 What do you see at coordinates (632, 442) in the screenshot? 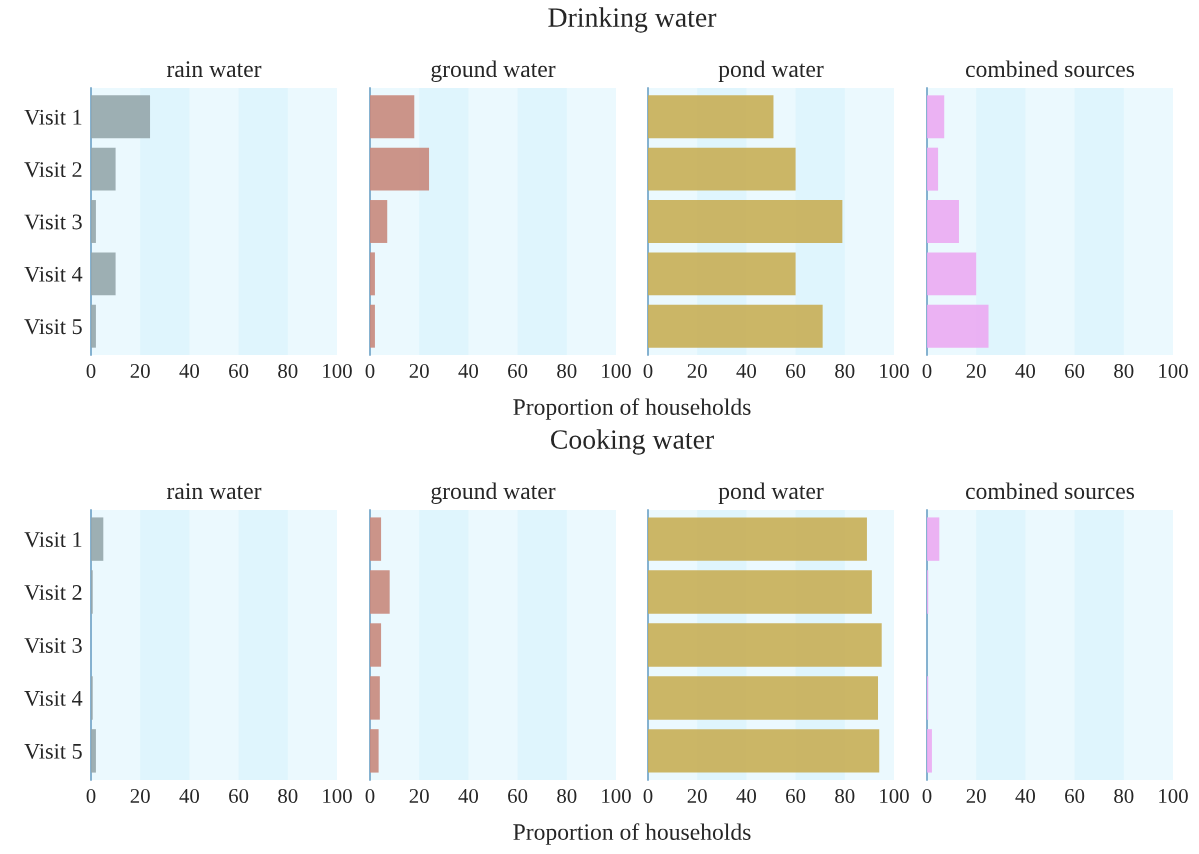
I see `text: Cooking water` at bounding box center [632, 442].